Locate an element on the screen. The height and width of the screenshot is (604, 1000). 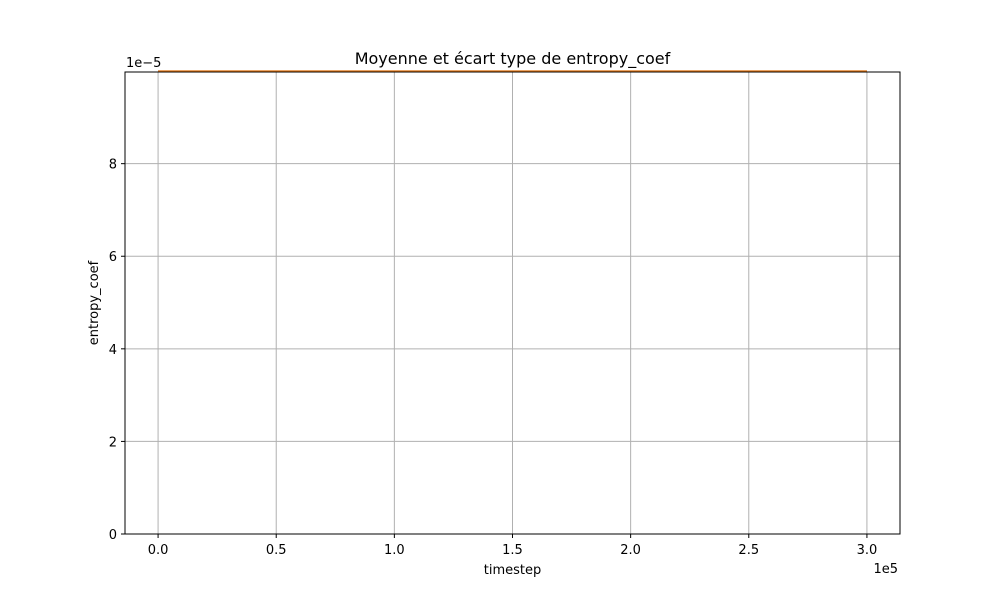
y-axis-ticks: 0 2 4 6 8 is located at coordinates (117, 350).